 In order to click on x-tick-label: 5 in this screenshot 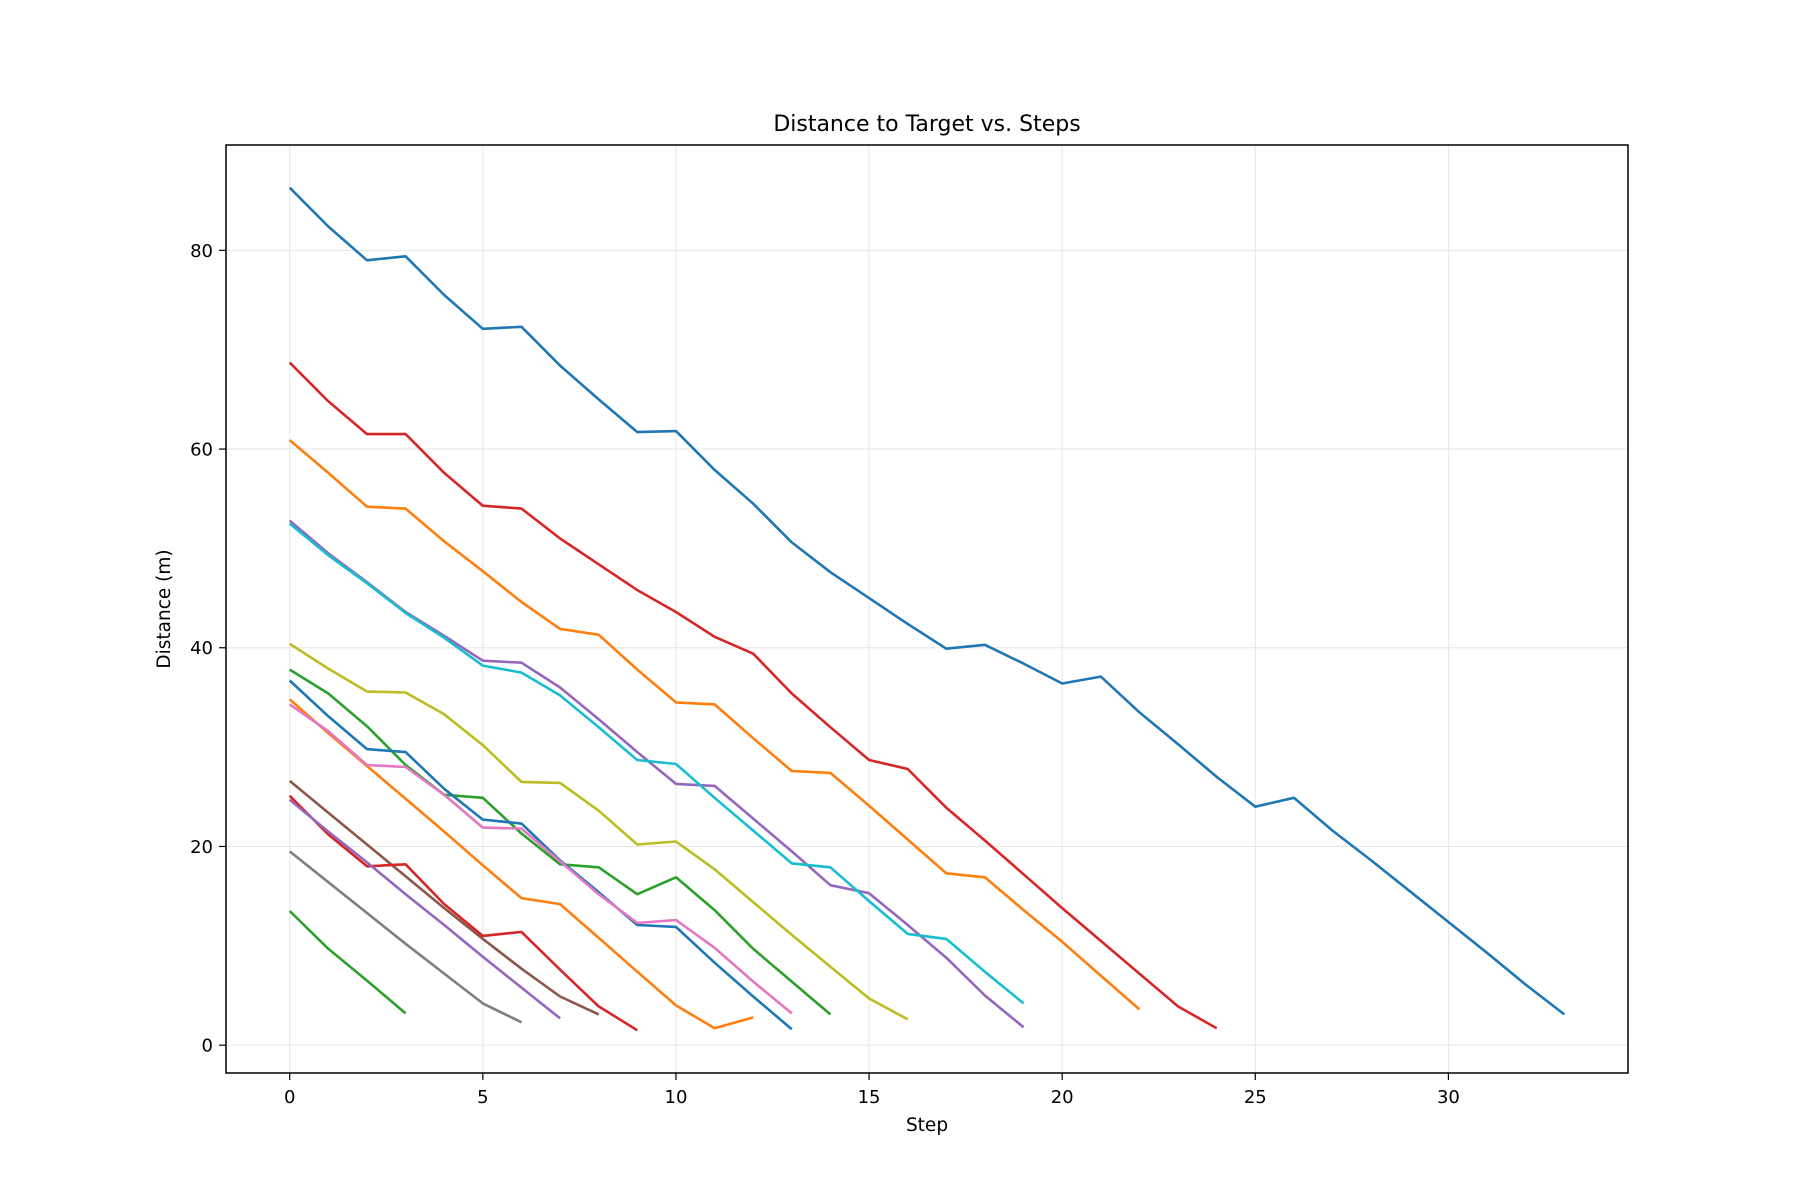, I will do `click(482, 1097)`.